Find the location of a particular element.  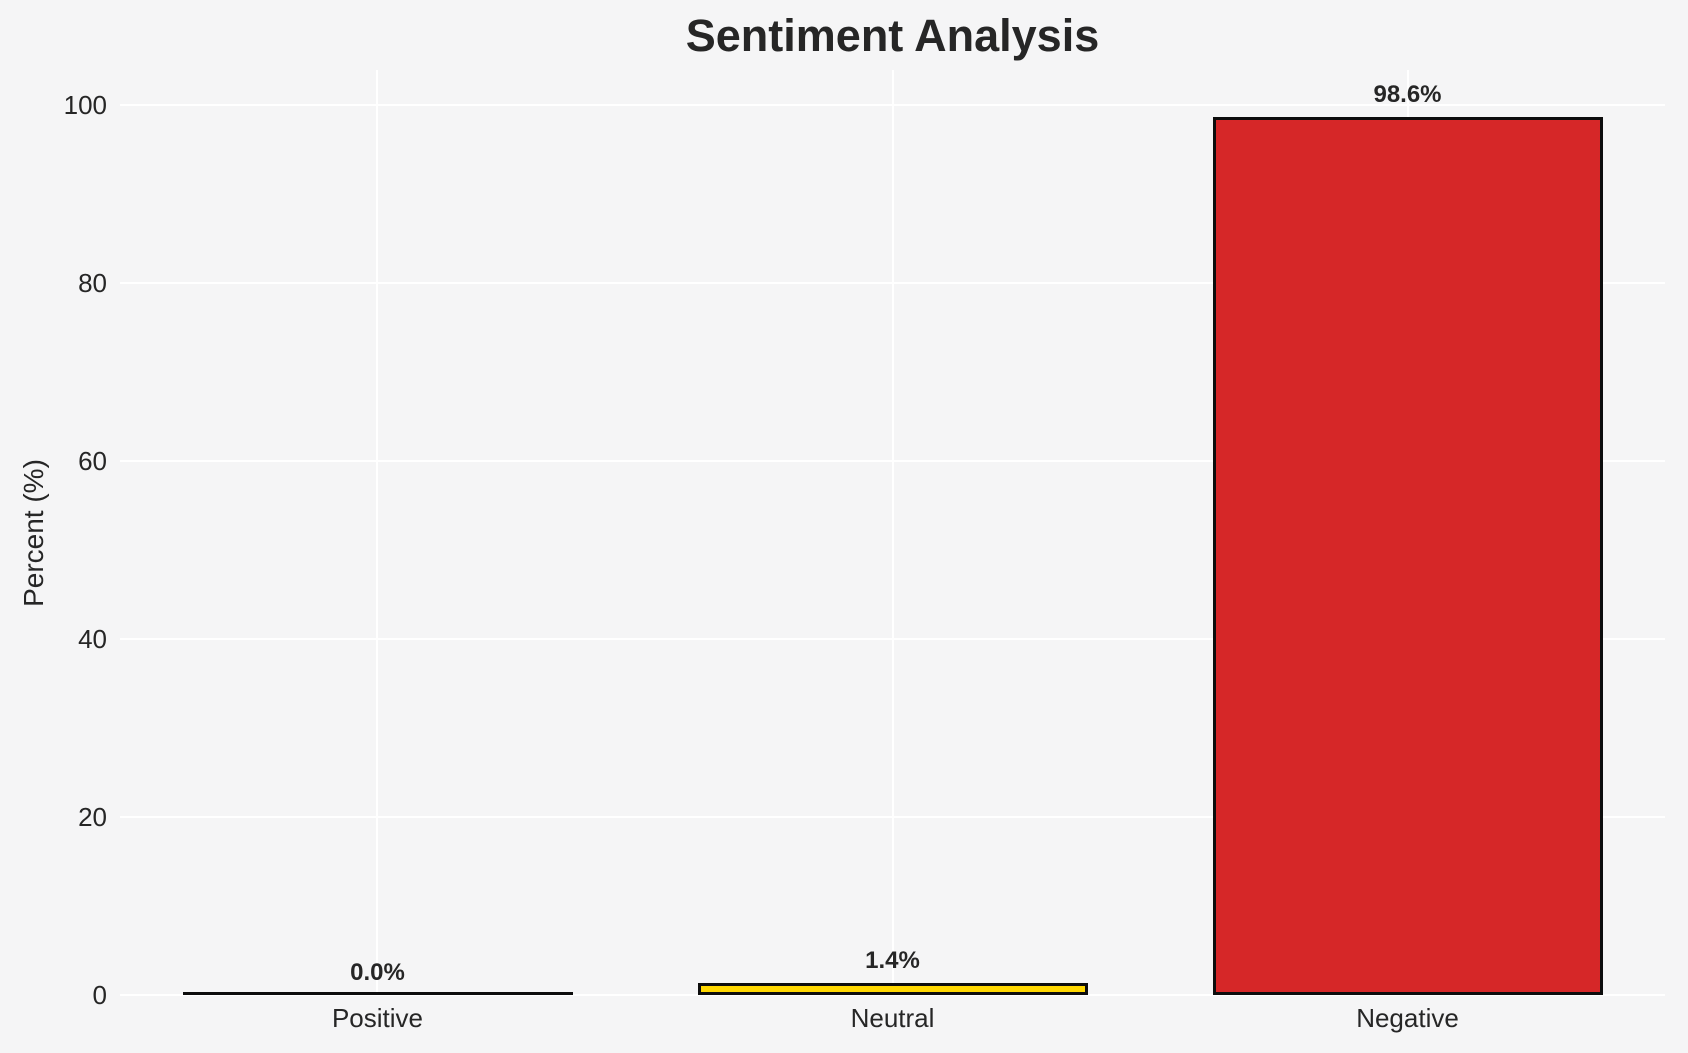

bar-positive is located at coordinates (377, 993).